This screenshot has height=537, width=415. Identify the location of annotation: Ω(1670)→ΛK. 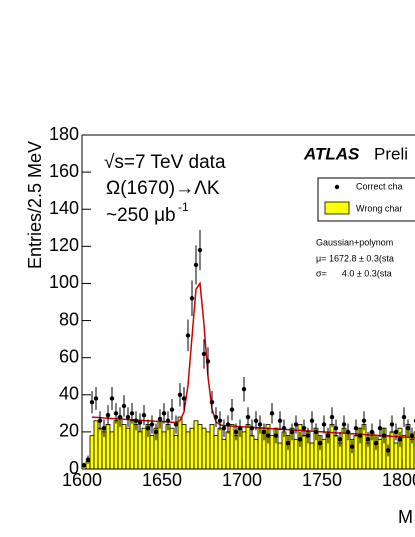
(163, 188).